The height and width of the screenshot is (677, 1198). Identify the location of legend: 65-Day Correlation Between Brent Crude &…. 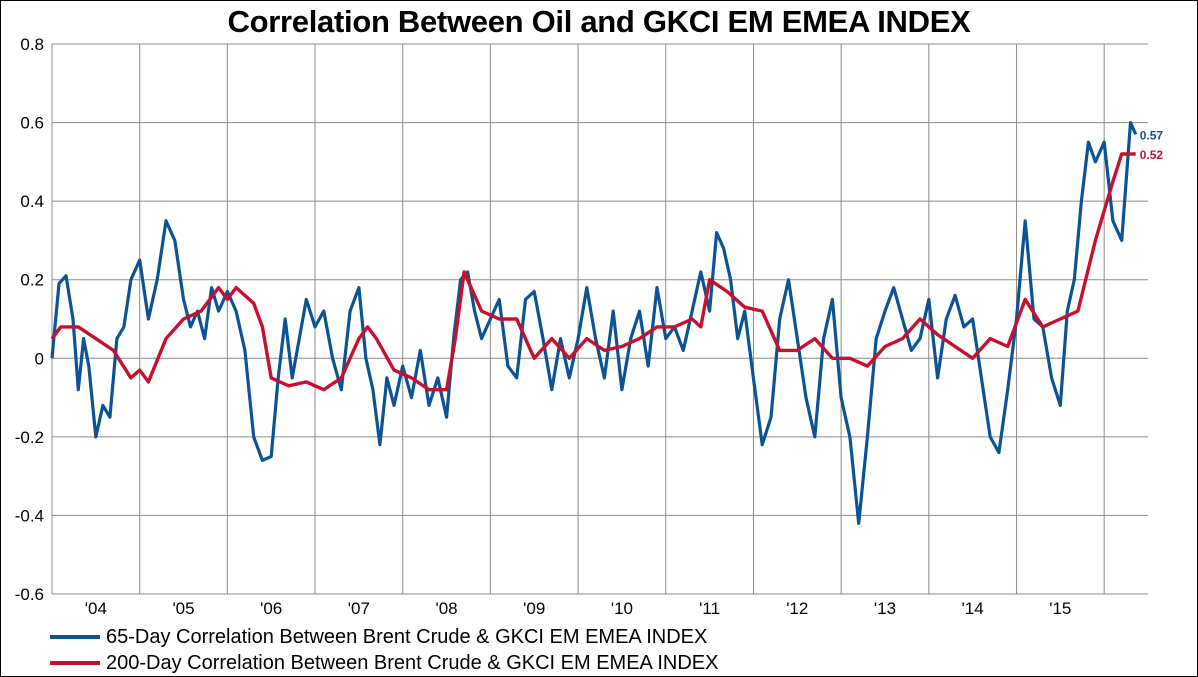
(384, 650).